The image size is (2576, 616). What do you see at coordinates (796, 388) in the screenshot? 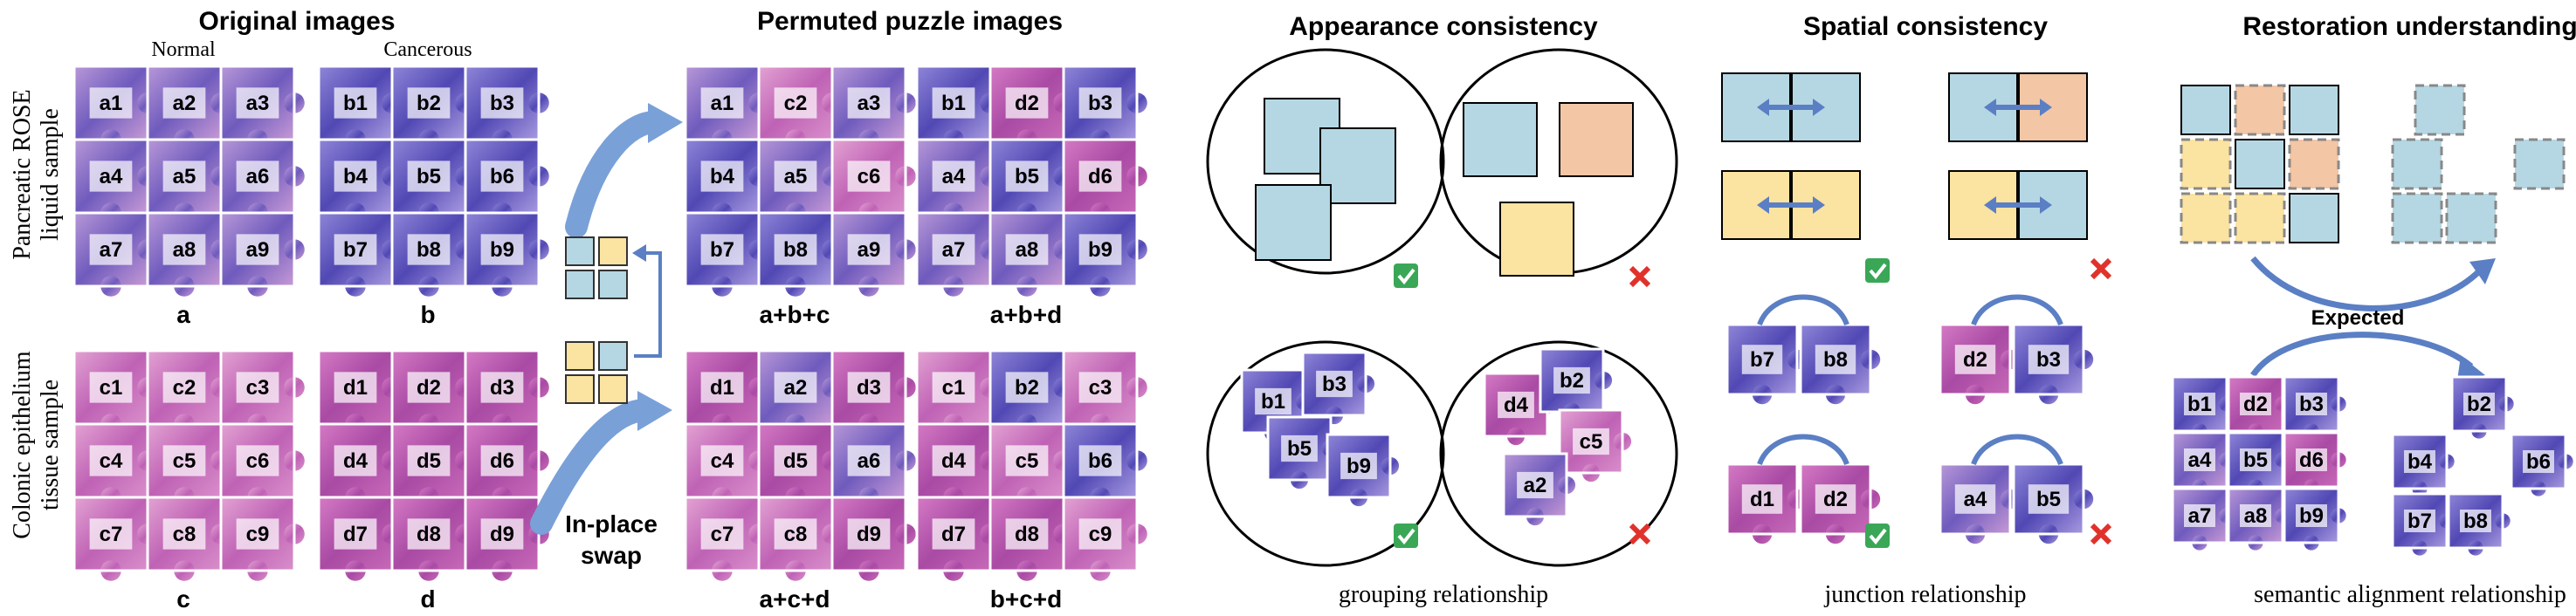
I see `piece-label: a2` at bounding box center [796, 388].